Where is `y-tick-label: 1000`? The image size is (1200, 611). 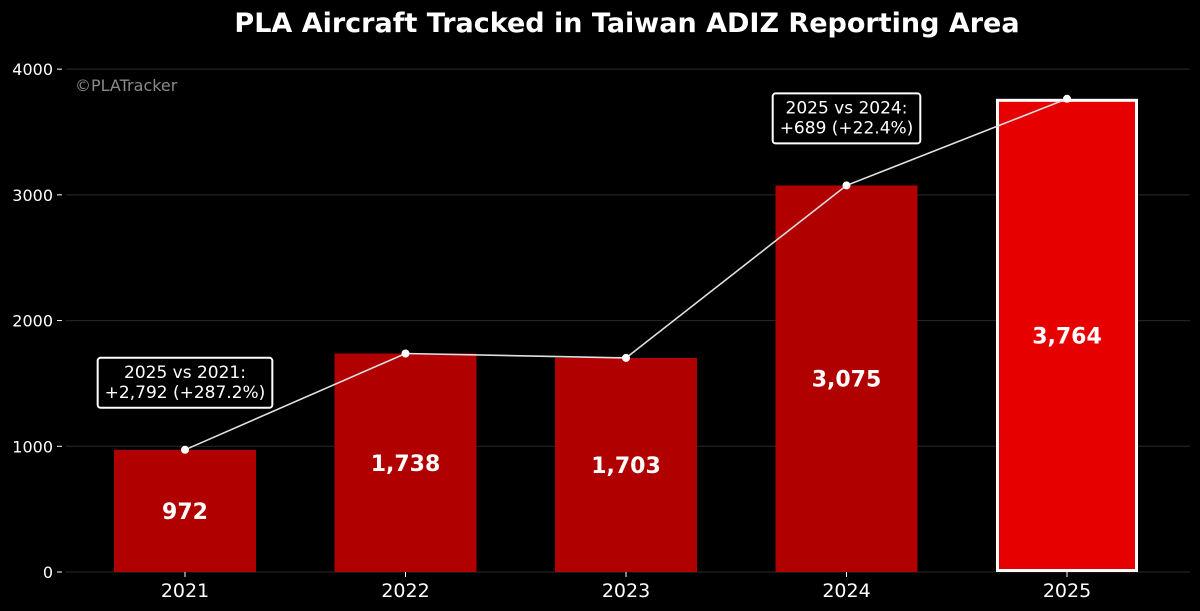
y-tick-label: 1000 is located at coordinates (32, 446).